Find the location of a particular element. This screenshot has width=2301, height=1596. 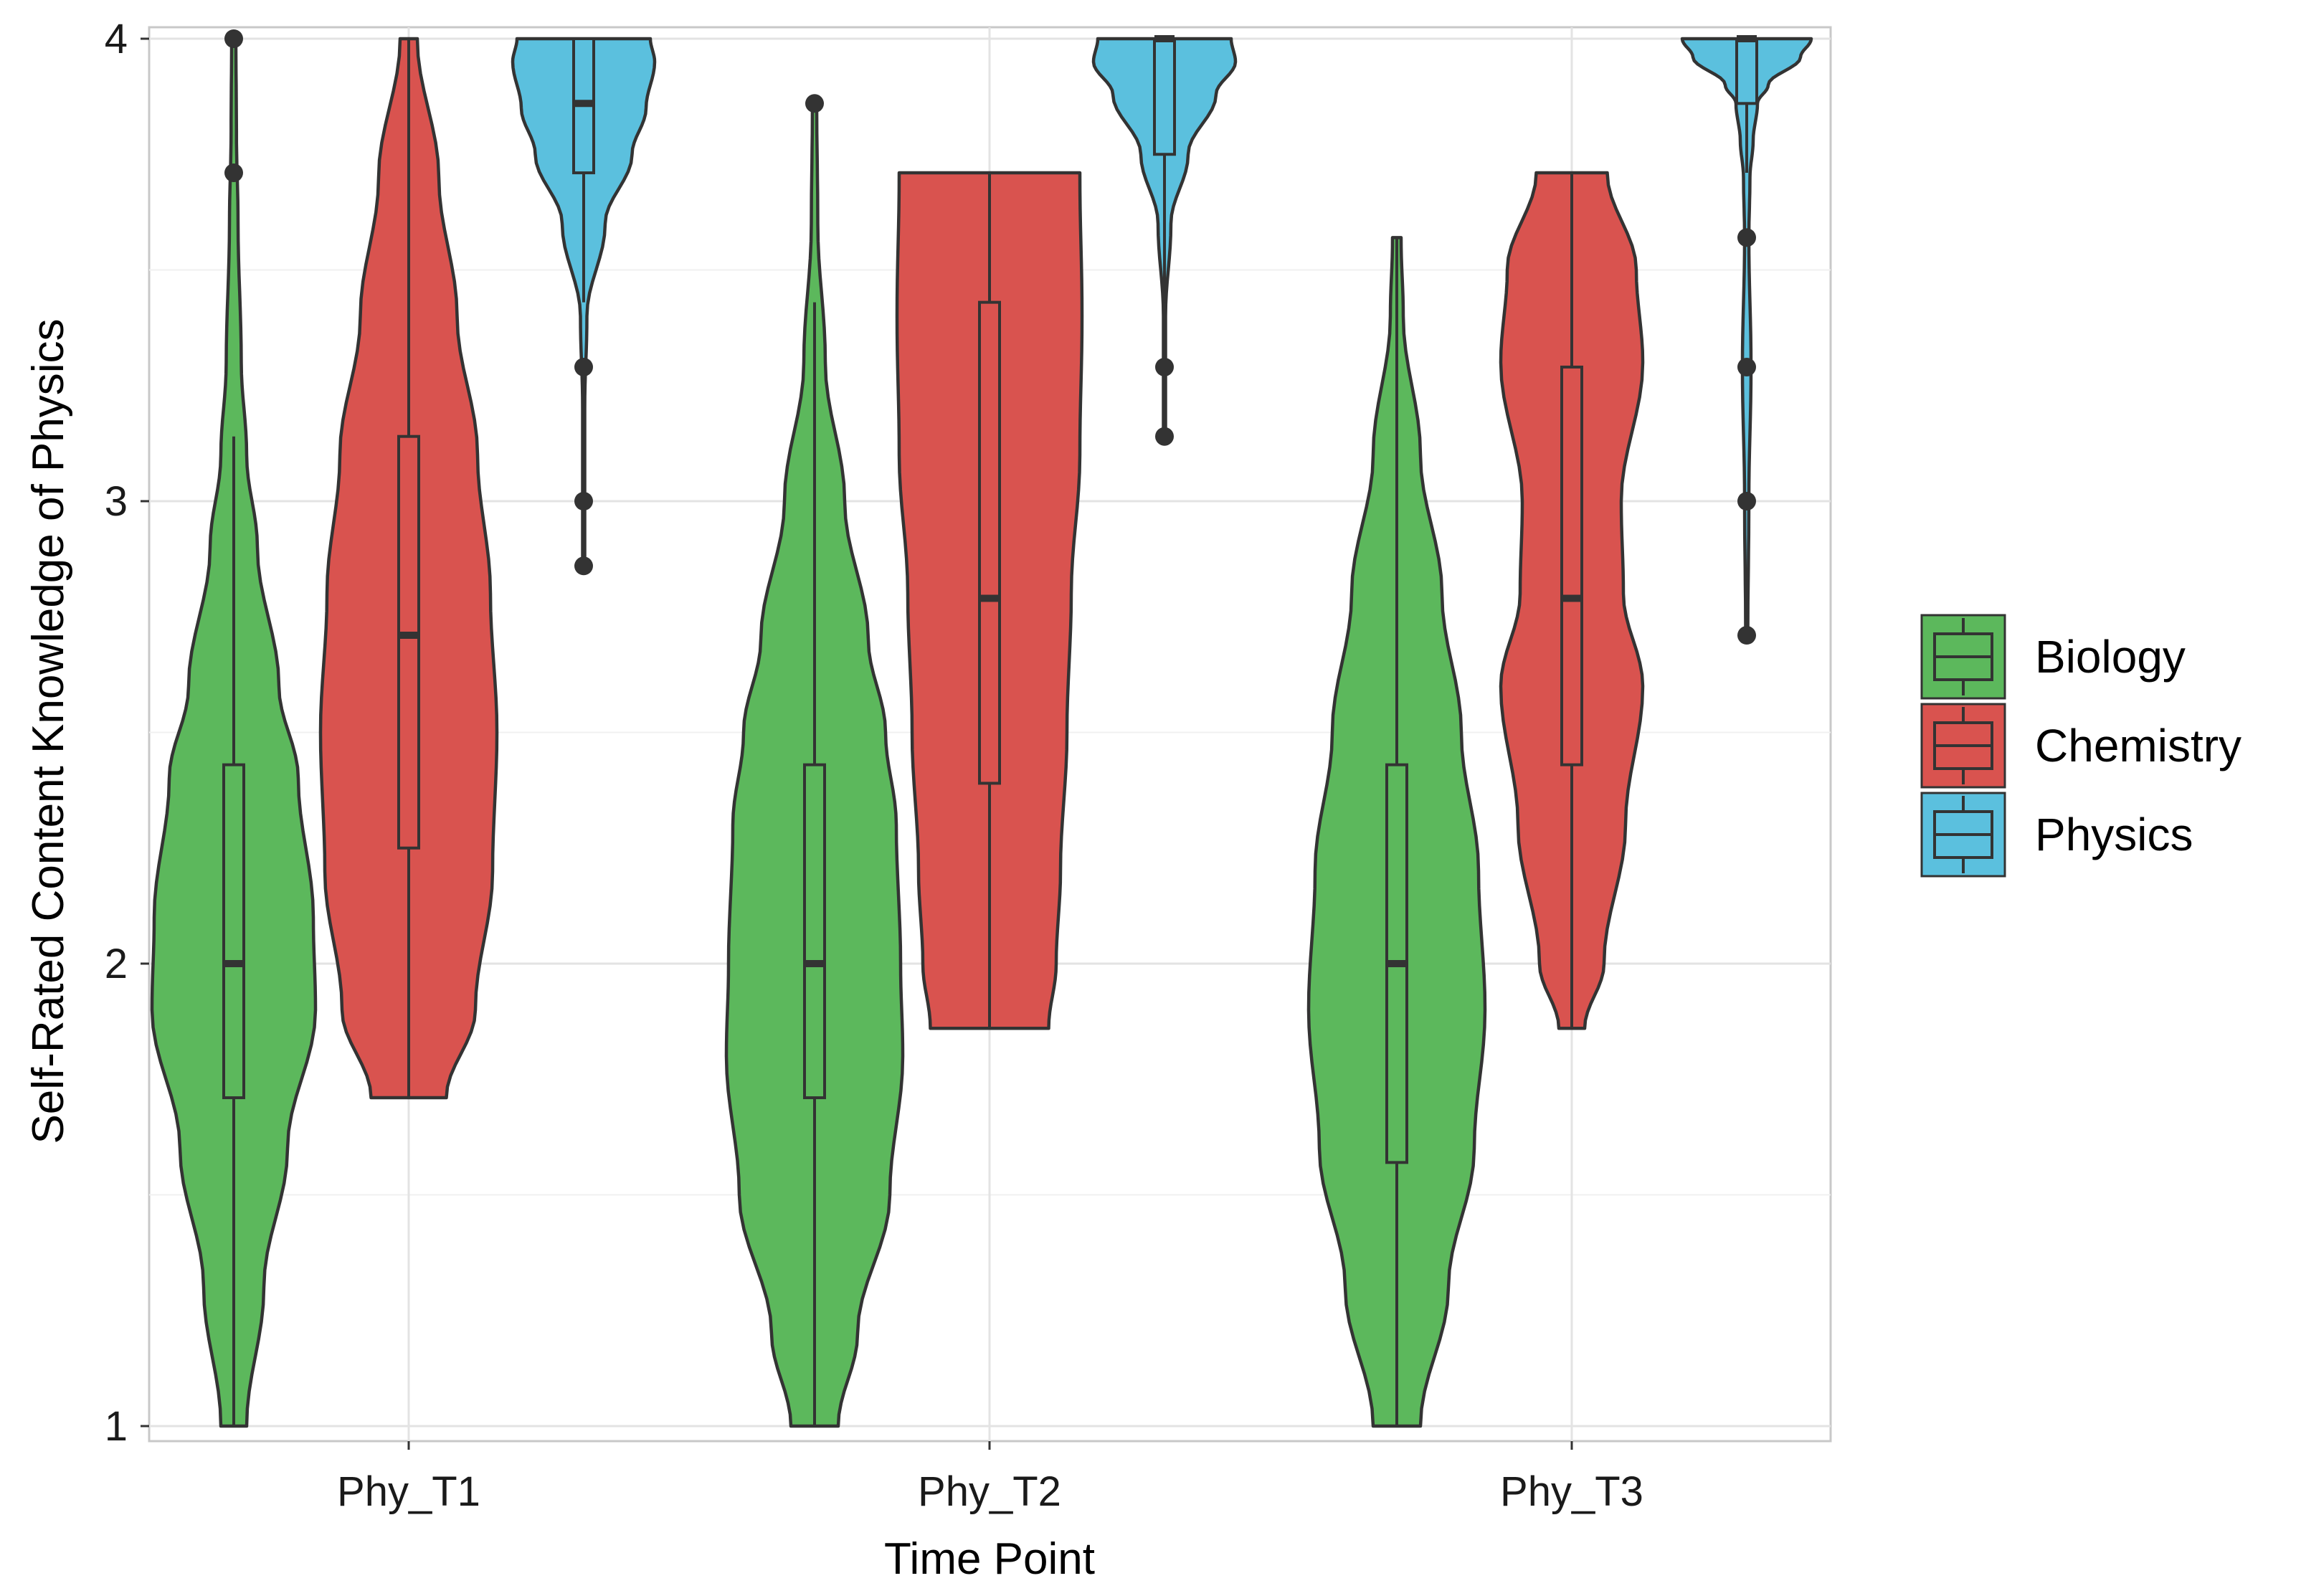

violin-biology-phy_t1 is located at coordinates (234, 728).